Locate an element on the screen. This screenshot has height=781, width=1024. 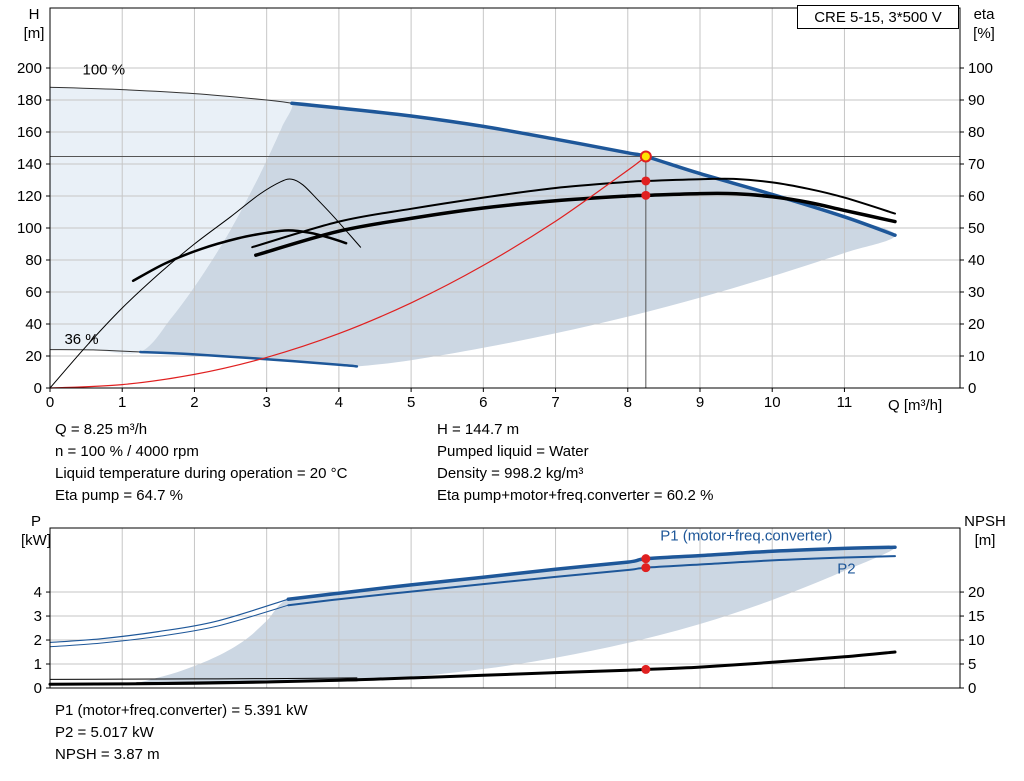
x-tick-label: 7 is located at coordinates (555, 402).